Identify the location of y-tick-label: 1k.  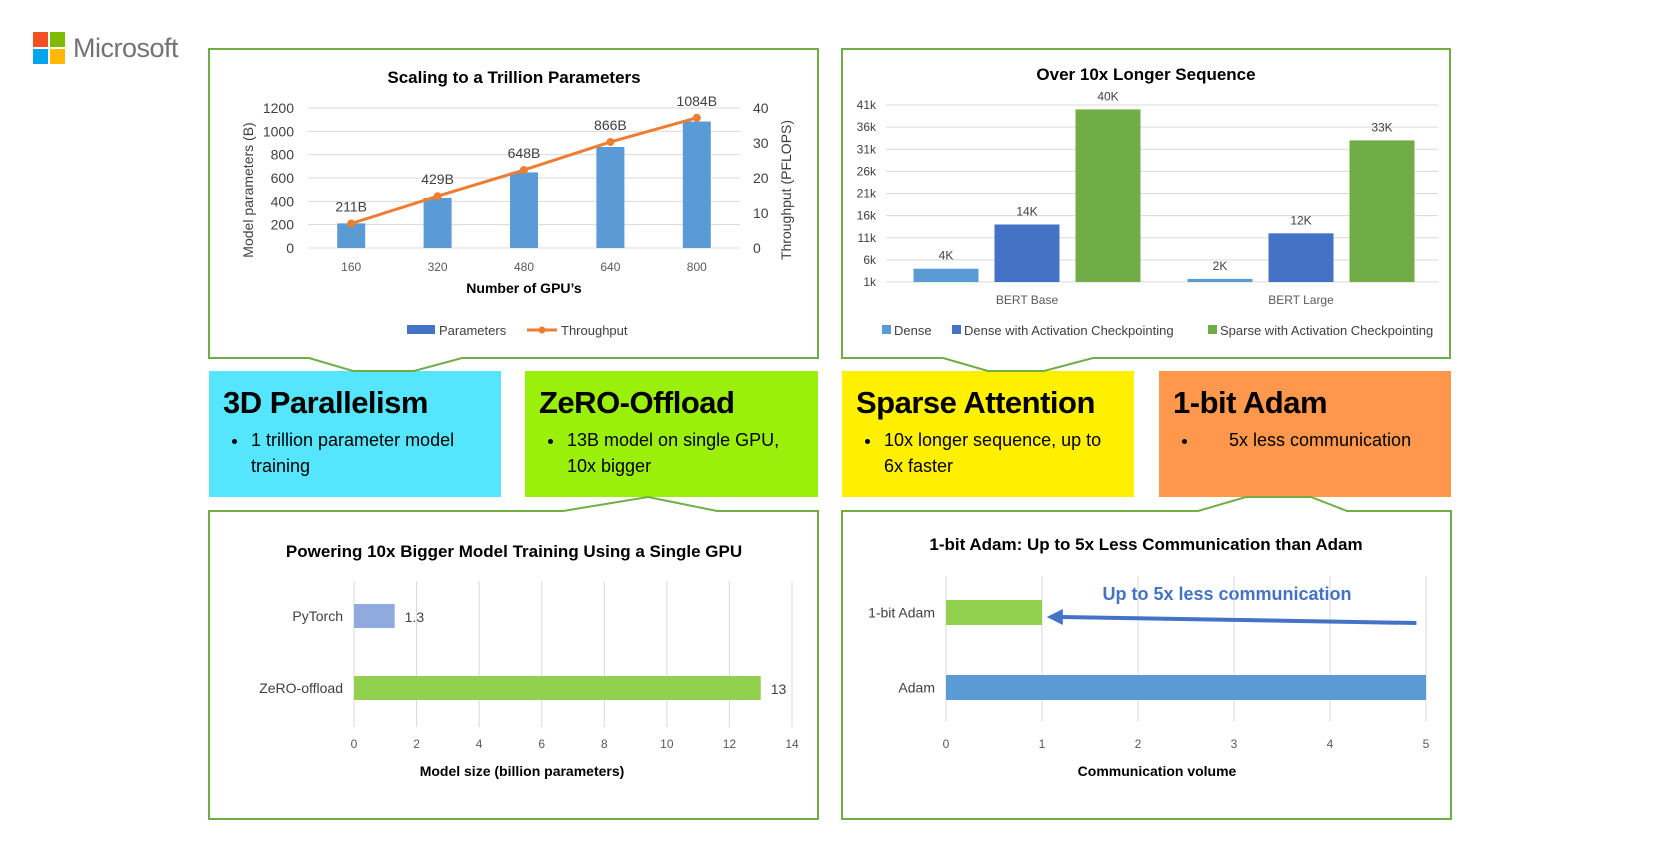
(870, 282).